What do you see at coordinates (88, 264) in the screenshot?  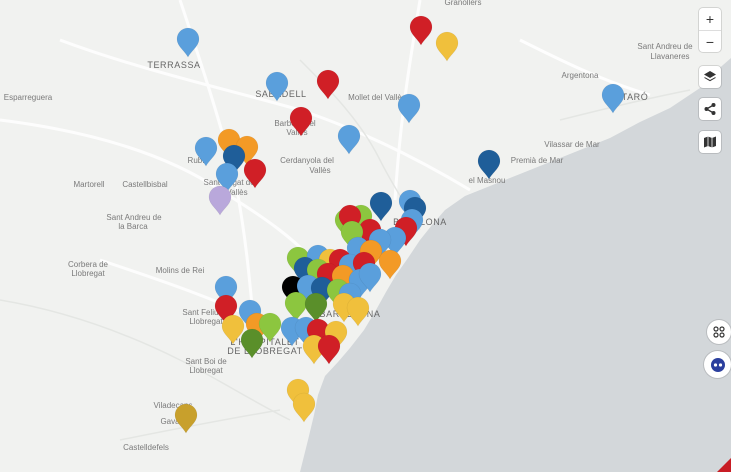 I see `place-label: Corbera de` at bounding box center [88, 264].